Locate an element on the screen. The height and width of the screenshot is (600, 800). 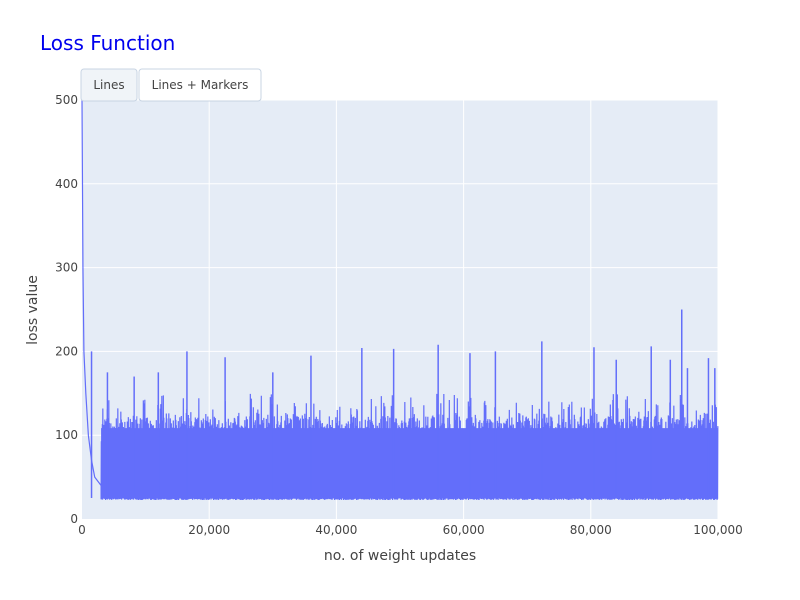
x-tick-label: 20,000 is located at coordinates (209, 530).